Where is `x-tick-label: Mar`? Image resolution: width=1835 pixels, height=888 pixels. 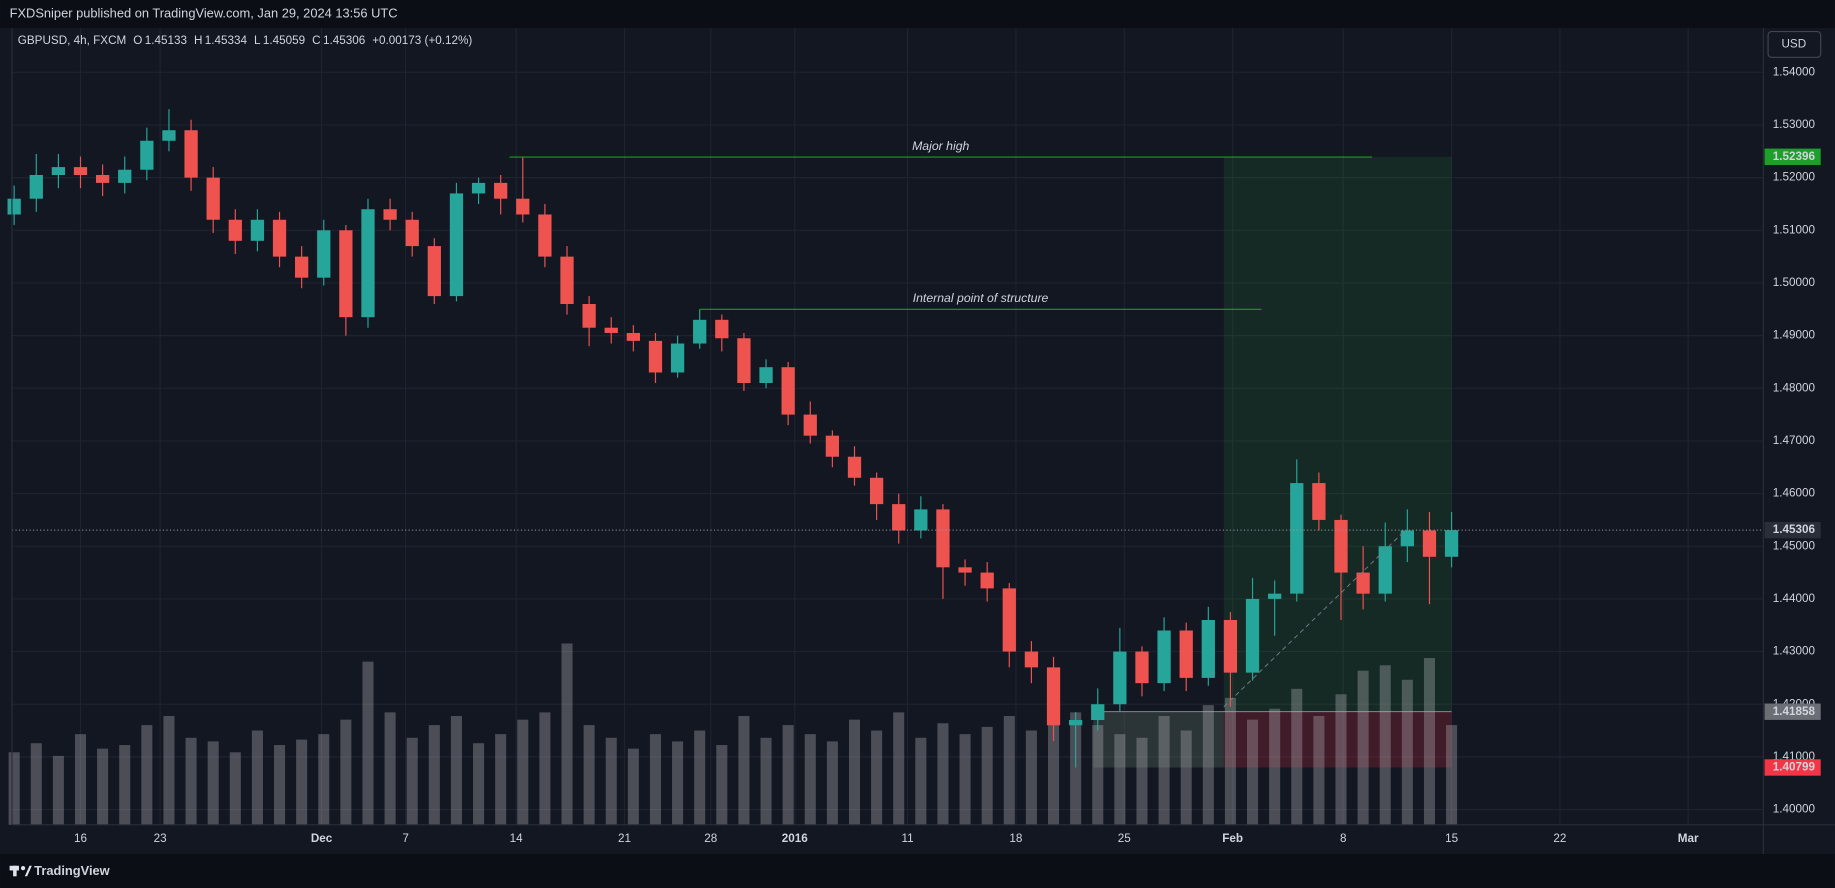 x-tick-label: Mar is located at coordinates (1688, 838).